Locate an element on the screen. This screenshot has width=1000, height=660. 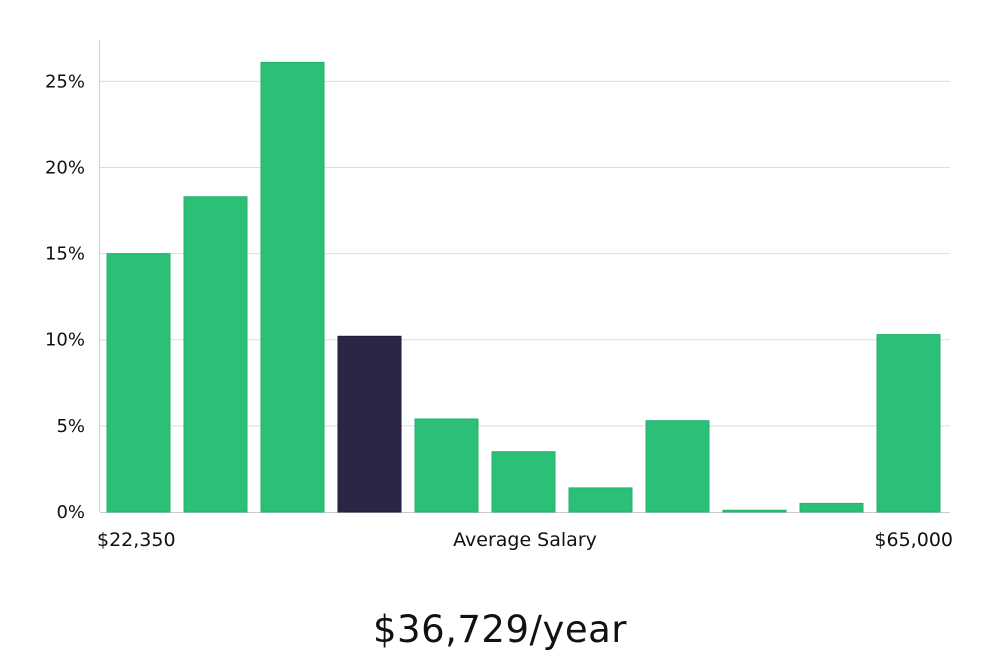
y-tick-label: 0% is located at coordinates (70, 512).